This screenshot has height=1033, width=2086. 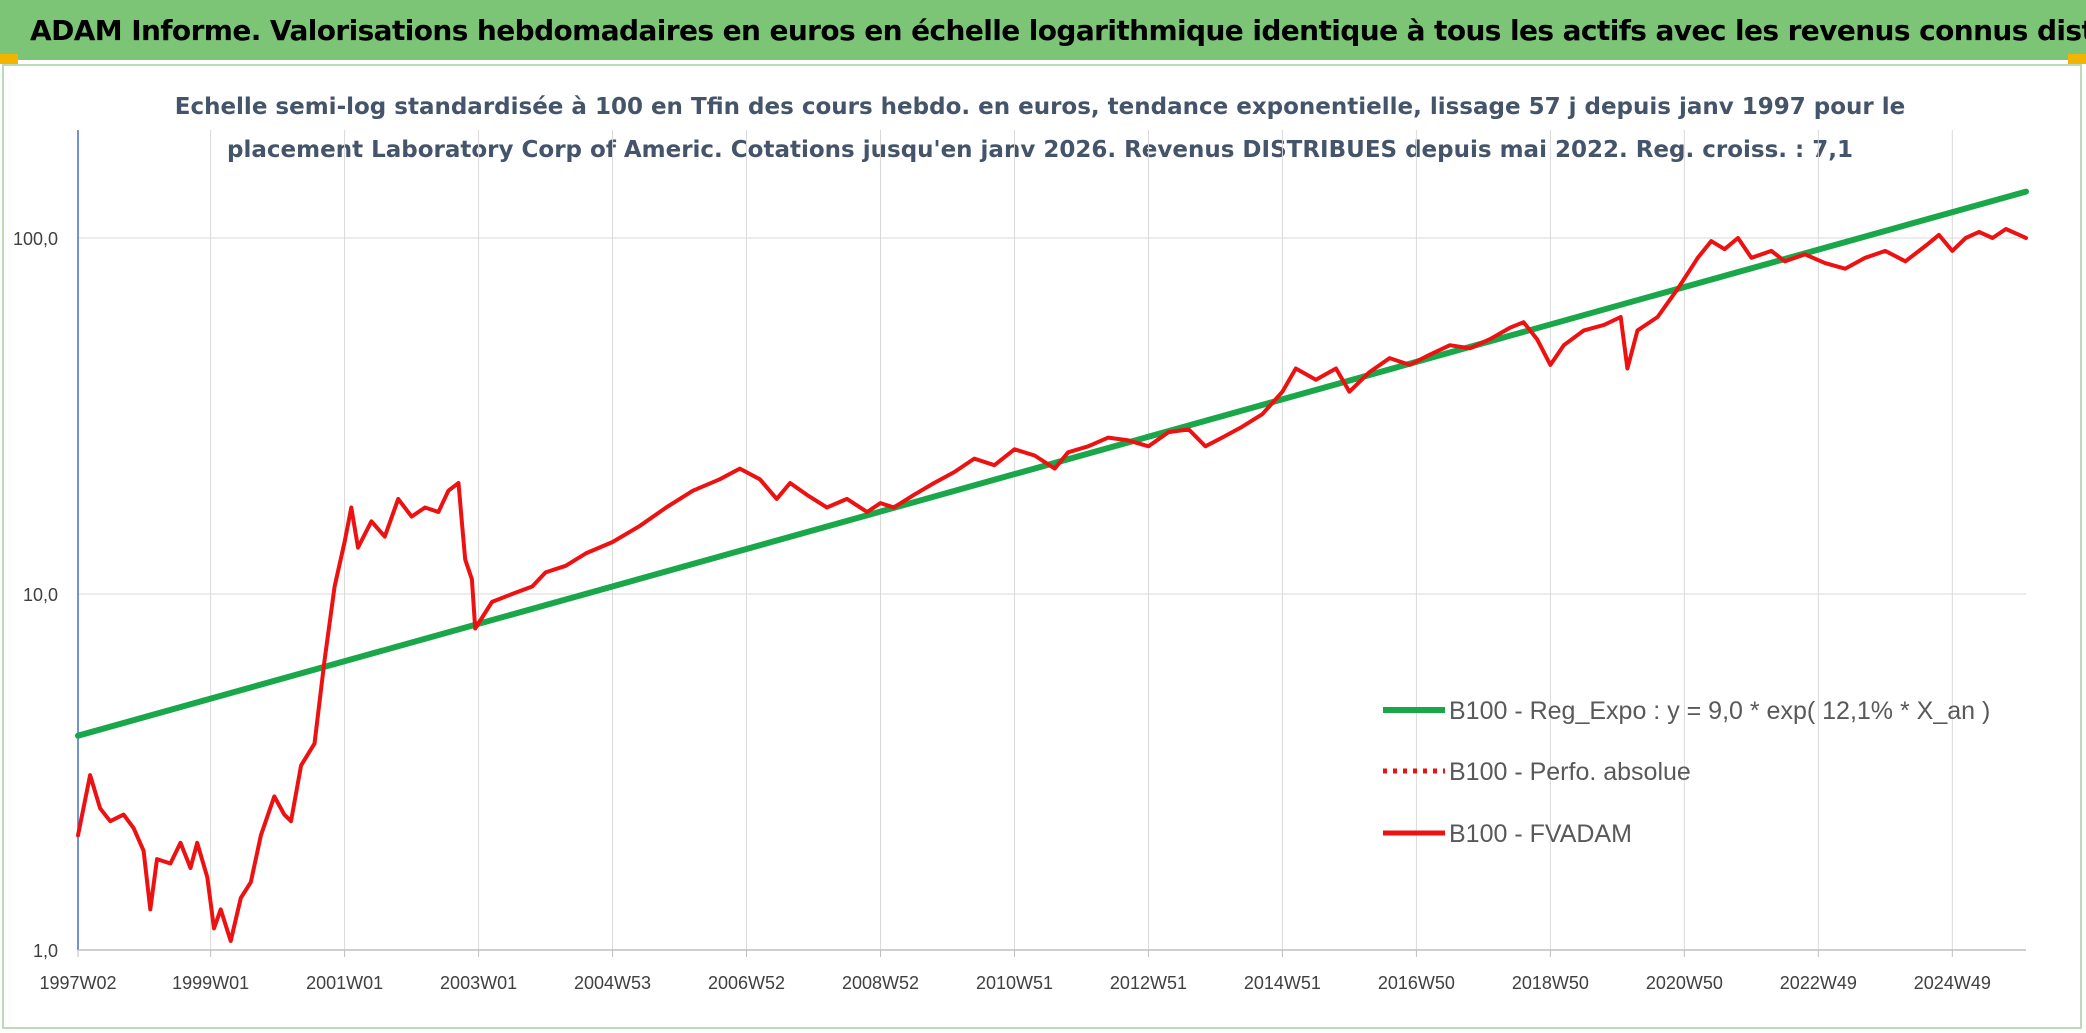 I want to click on x-tick-label: 2003W01, so click(x=478, y=983).